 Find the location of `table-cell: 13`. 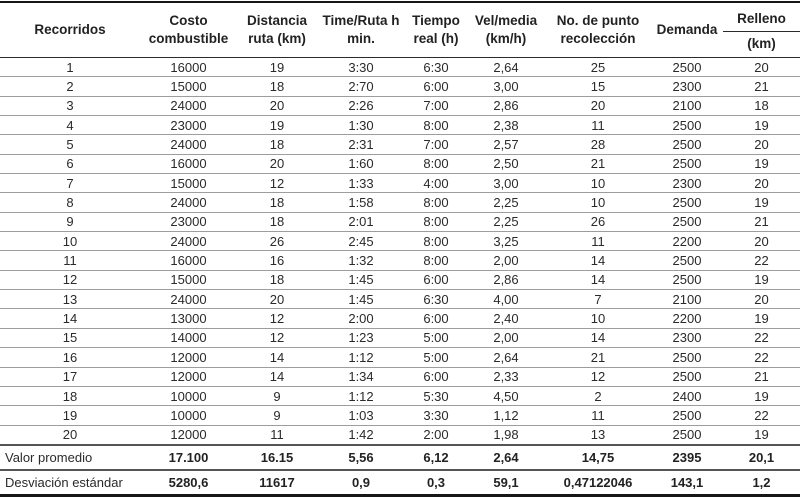

table-cell: 13 is located at coordinates (70, 299).